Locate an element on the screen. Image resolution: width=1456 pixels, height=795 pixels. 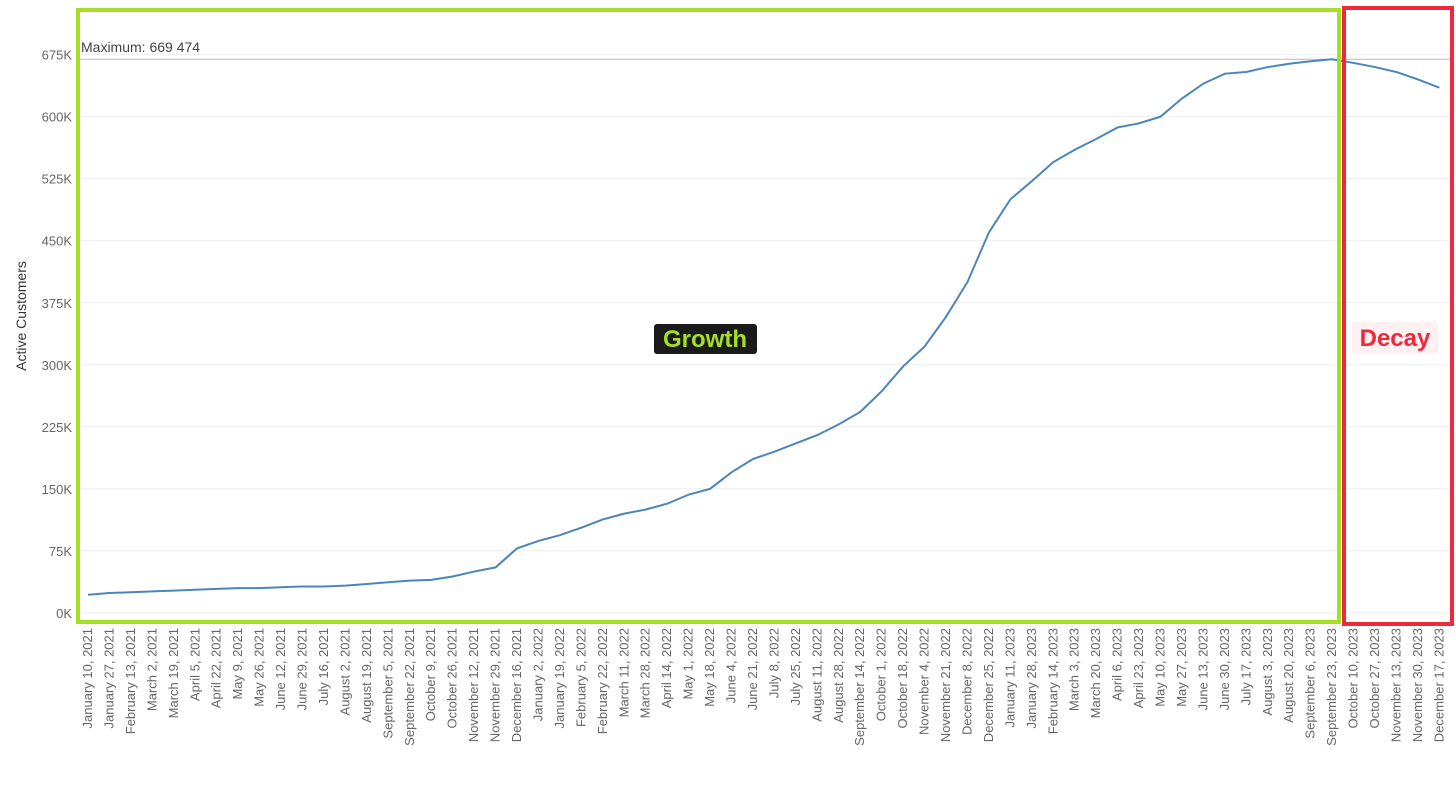
x-tick-label: November 29, 2021 is located at coordinates (495, 685).